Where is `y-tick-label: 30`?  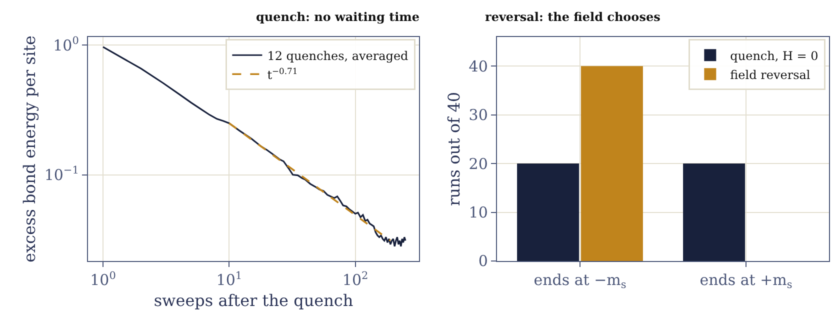
y-tick-label: 30 is located at coordinates (478, 115).